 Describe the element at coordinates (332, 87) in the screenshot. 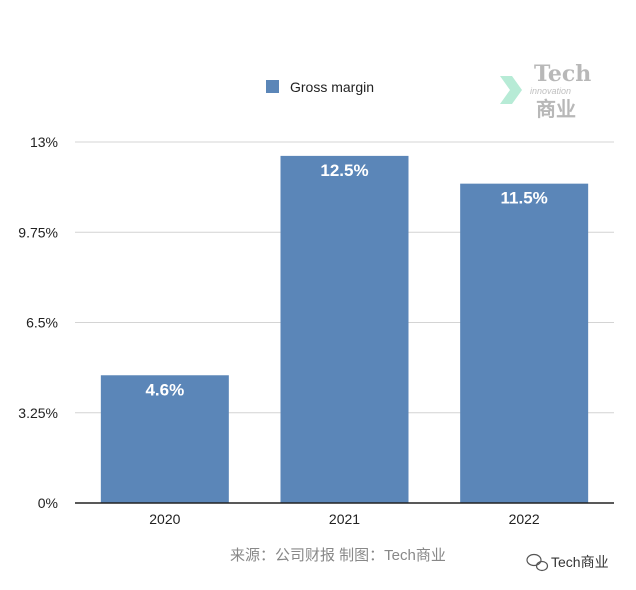

I see `legend-label: Gross margin` at that location.